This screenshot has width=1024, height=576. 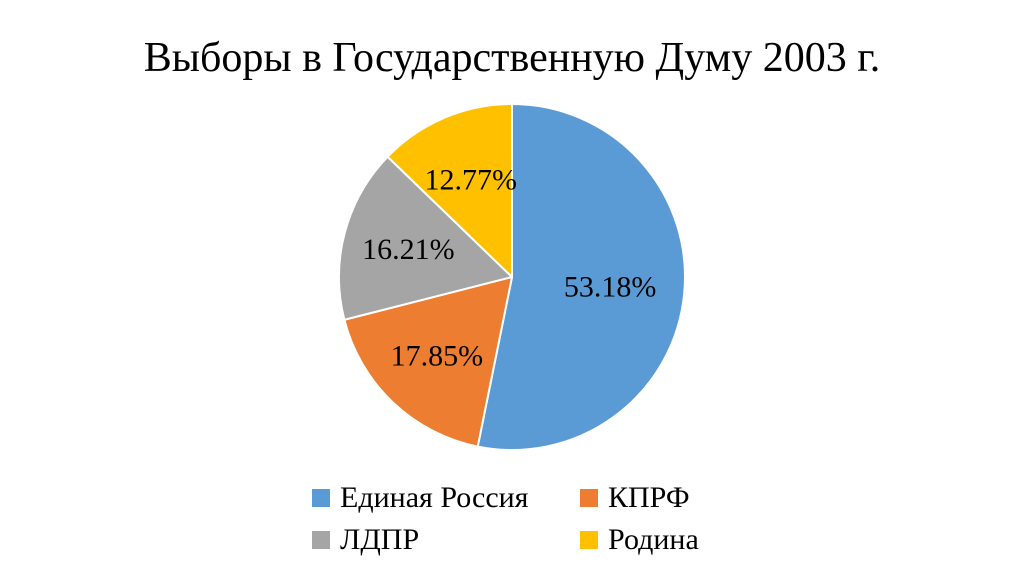 I want to click on legend-label: Родина, so click(x=653, y=539).